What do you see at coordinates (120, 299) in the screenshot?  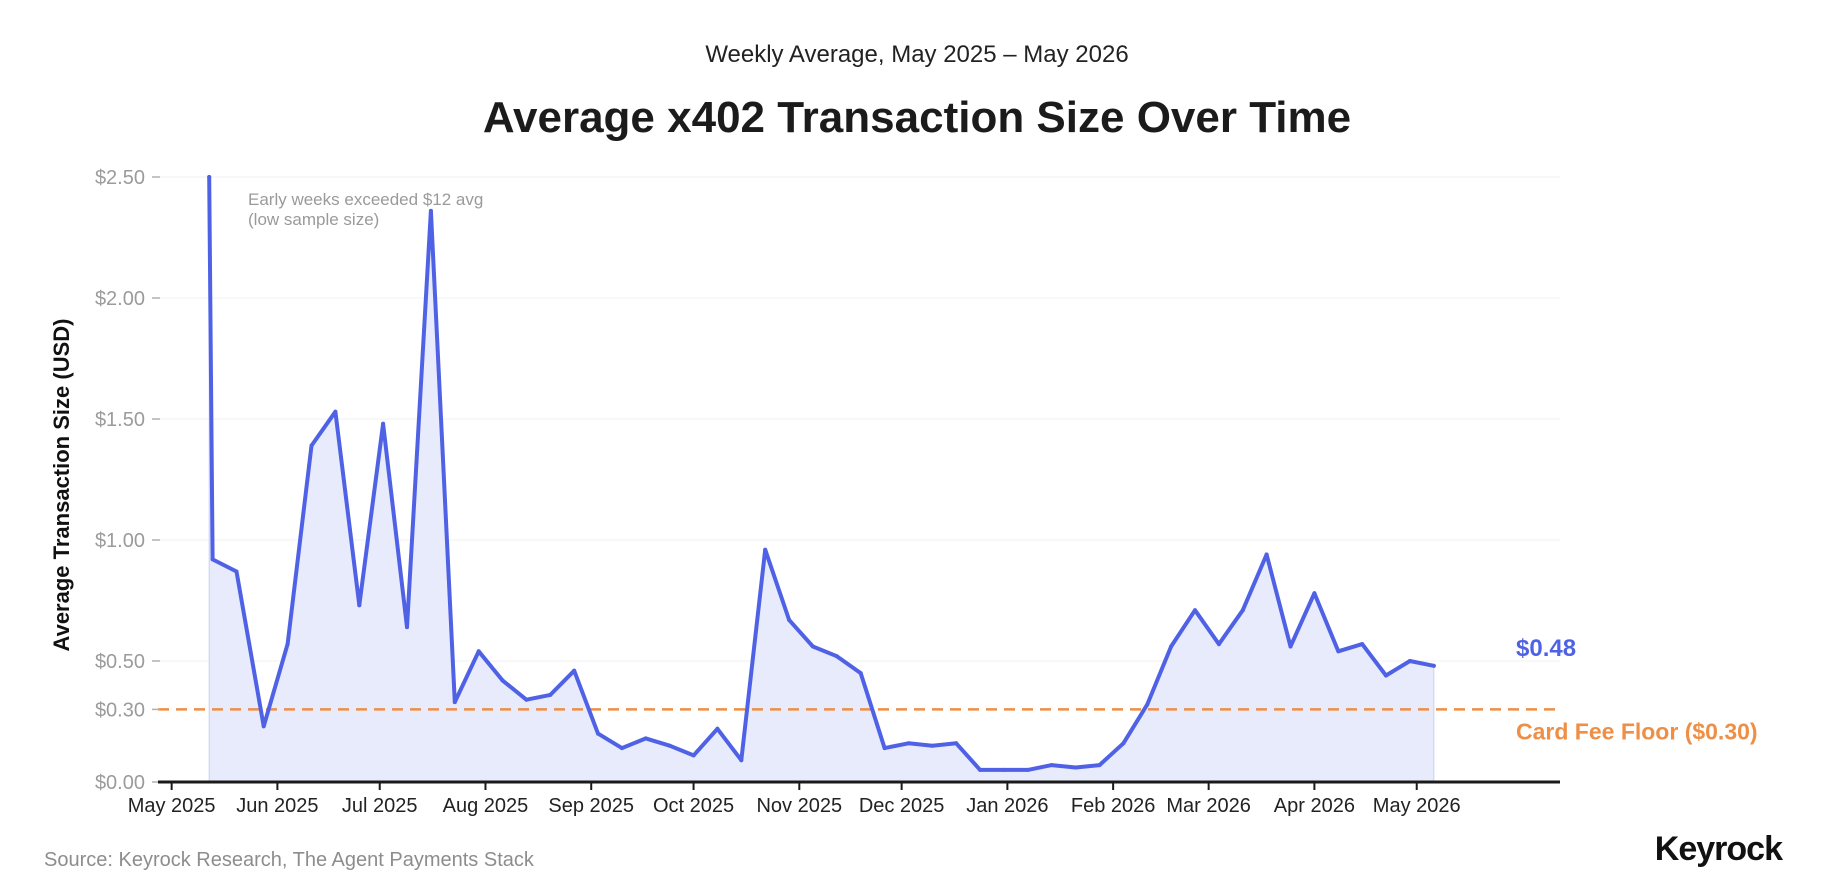 I see `y-tick-label: $2.00` at bounding box center [120, 299].